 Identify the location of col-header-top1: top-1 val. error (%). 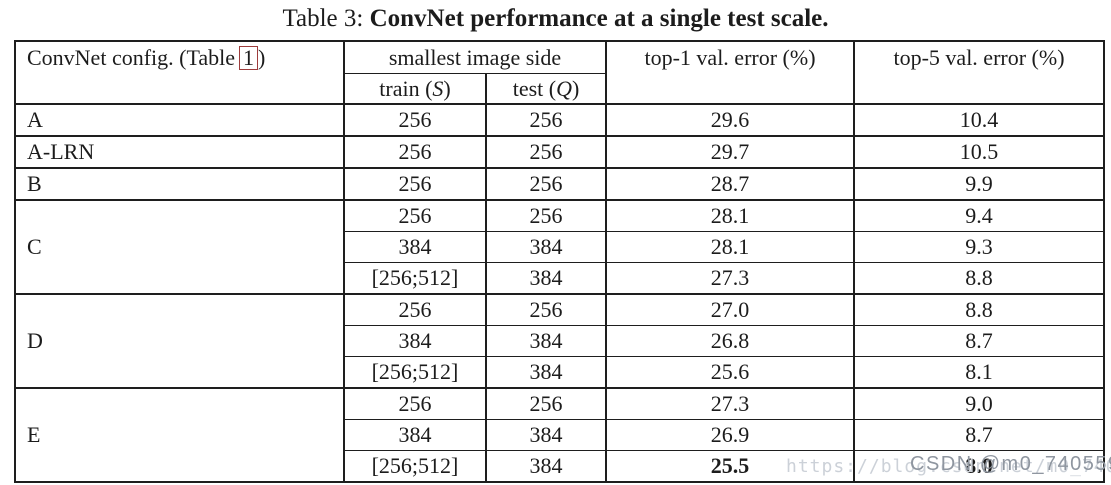
(730, 72).